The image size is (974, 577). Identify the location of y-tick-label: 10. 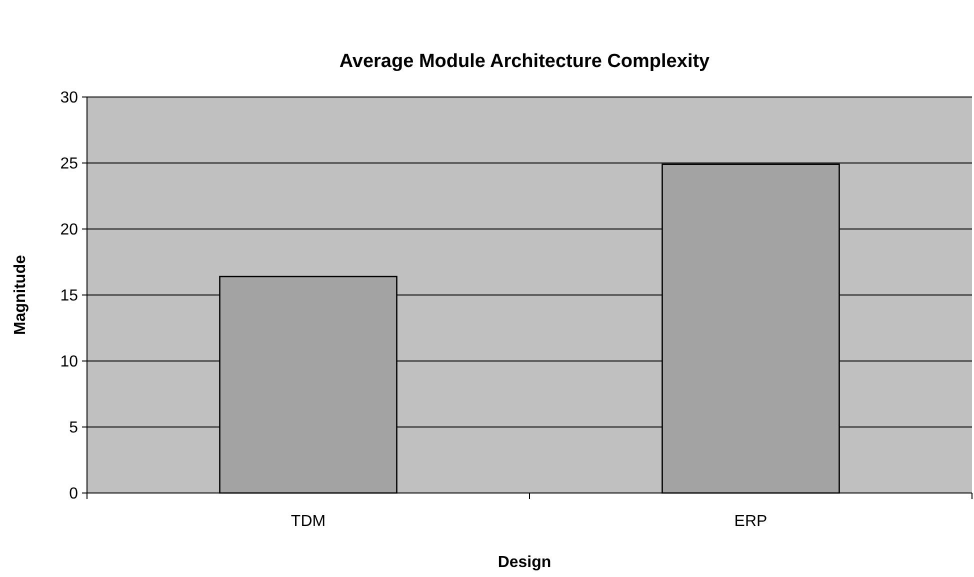
(69, 362).